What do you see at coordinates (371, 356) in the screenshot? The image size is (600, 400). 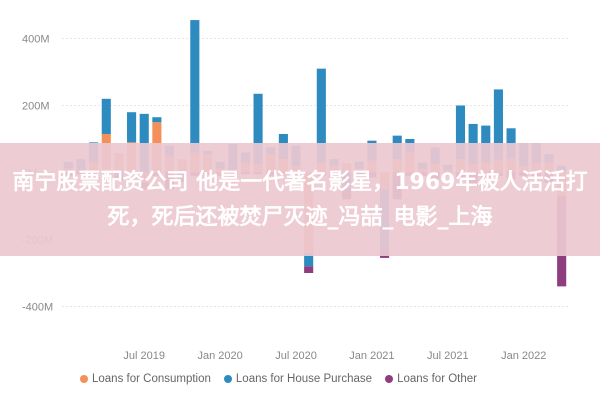 I see `x-tick-label: Jan 2021` at bounding box center [371, 356].